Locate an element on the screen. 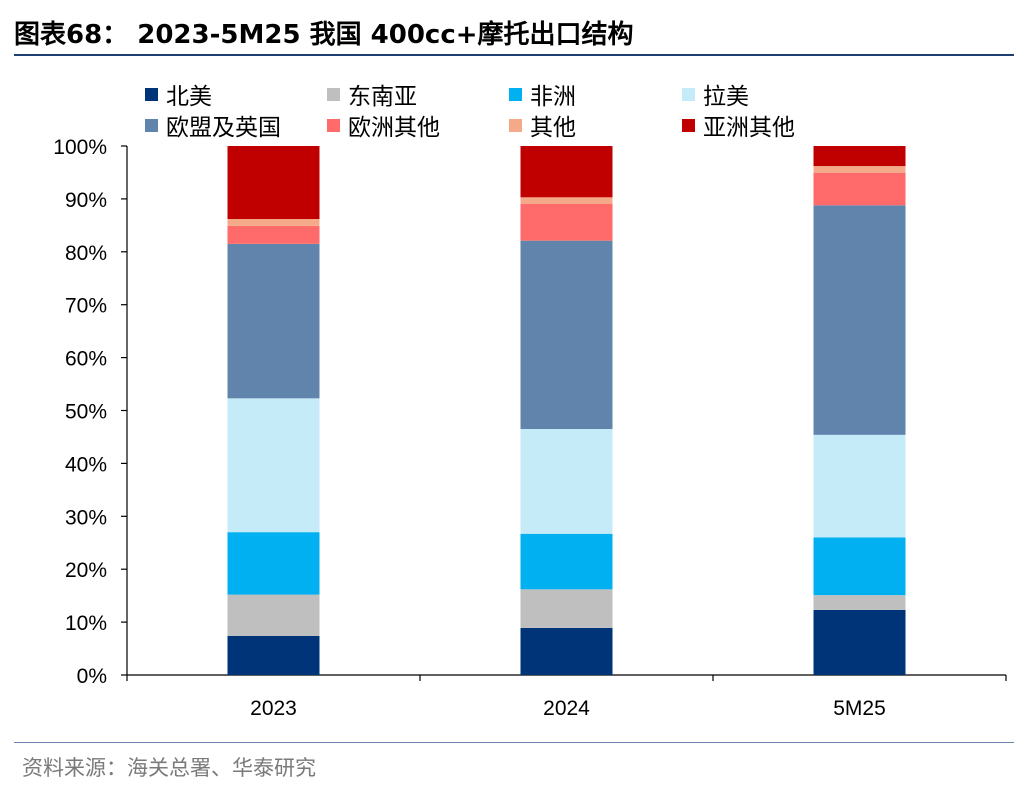 This screenshot has width=1036, height=792. source-divider is located at coordinates (514, 742).